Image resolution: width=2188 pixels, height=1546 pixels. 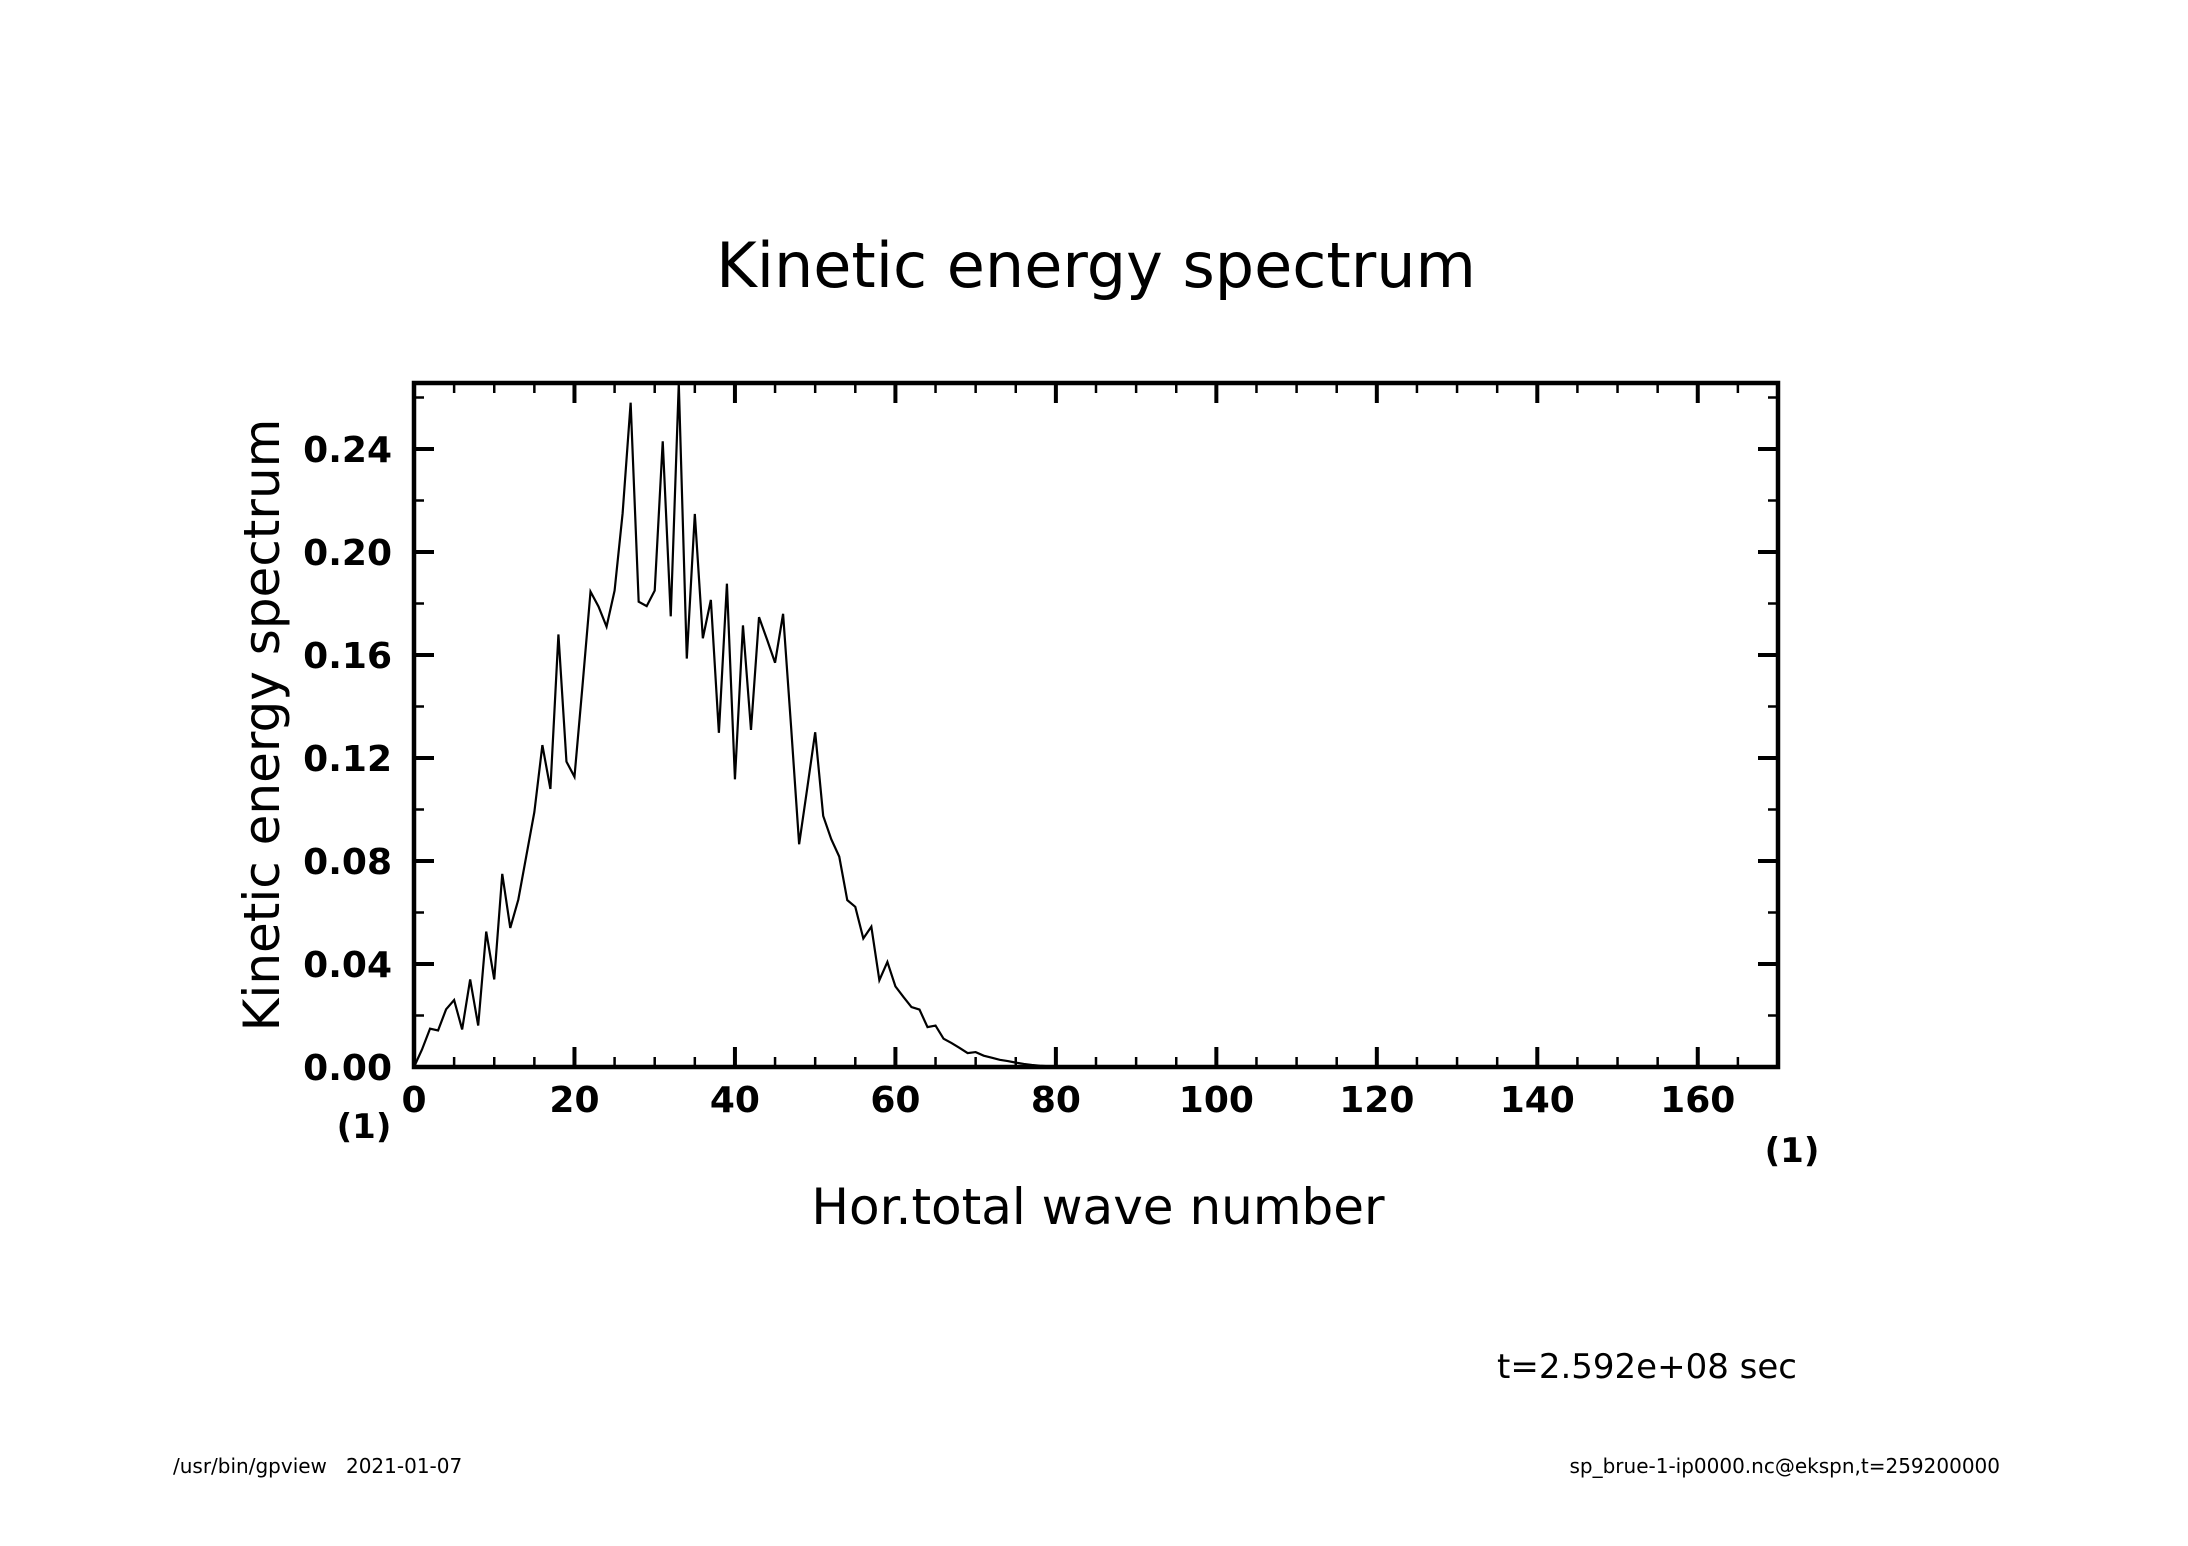 I want to click on x-axis-unit-left: (1), so click(x=364, y=1127).